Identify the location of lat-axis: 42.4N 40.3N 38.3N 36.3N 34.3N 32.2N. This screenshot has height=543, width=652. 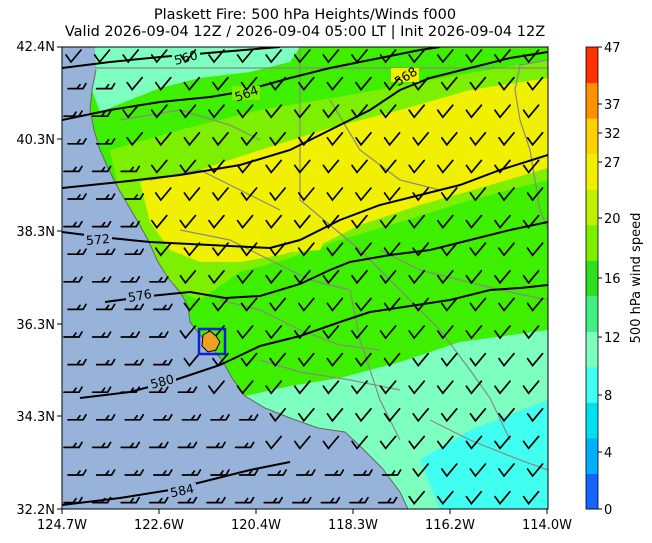
(39, 279).